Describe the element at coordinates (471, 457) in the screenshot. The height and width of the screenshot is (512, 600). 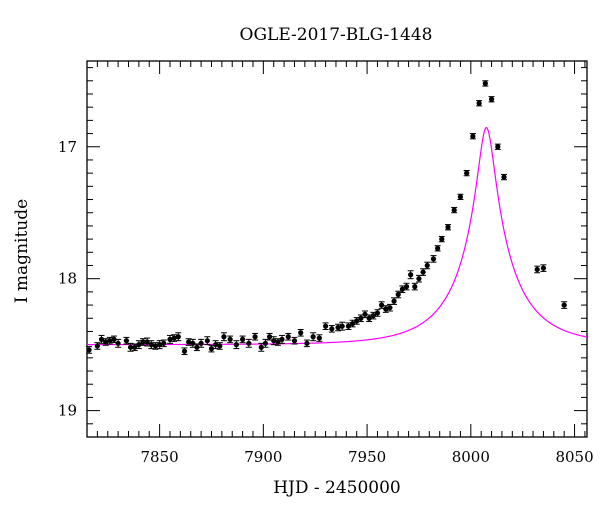
I see `x-tick-label: 8000` at that location.